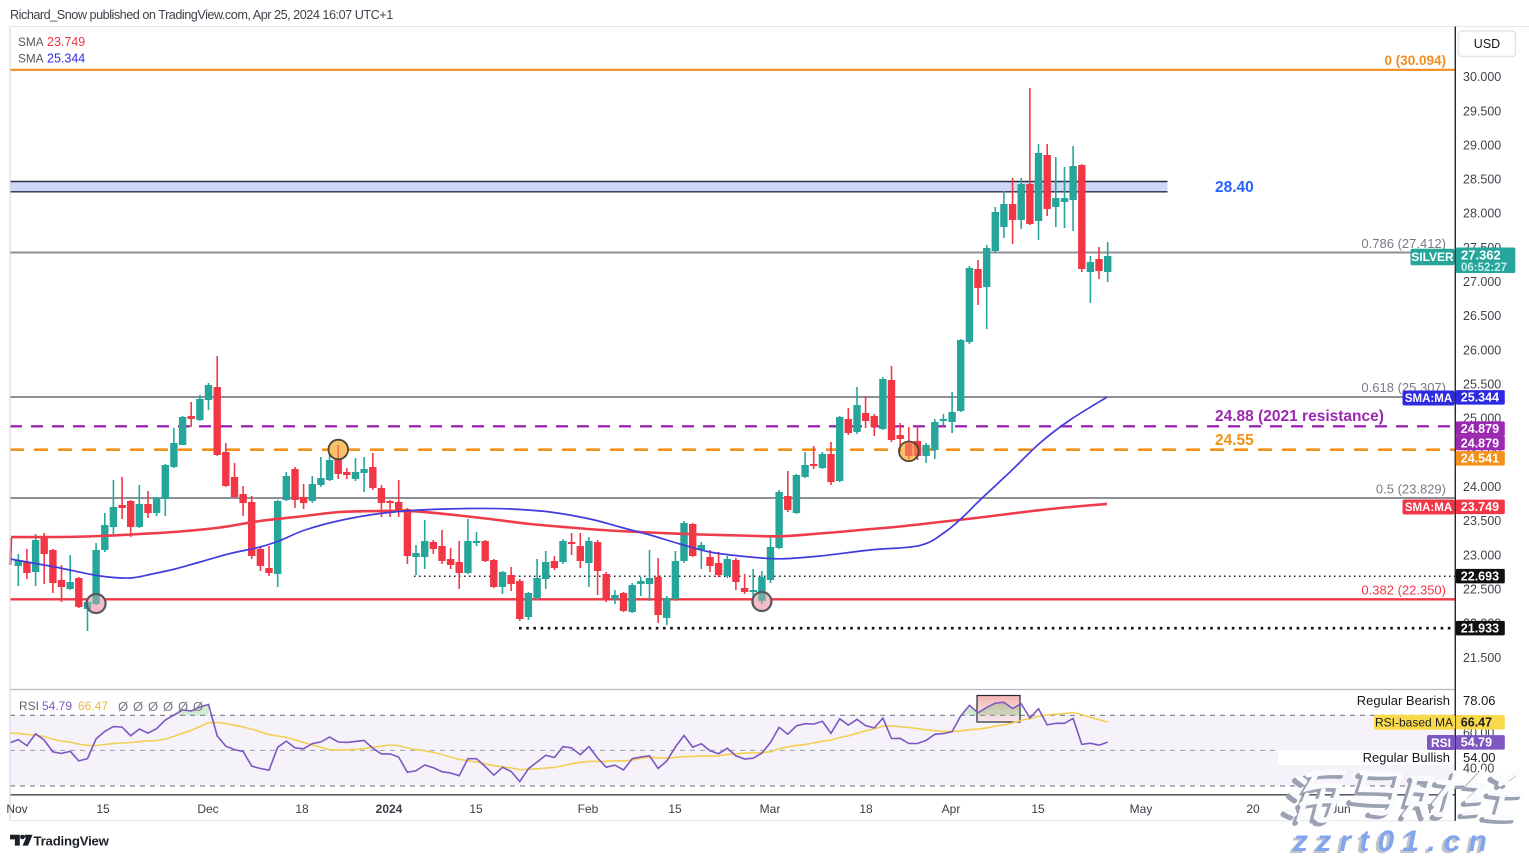  Describe the element at coordinates (1482, 145) in the screenshot. I see `svg-text: 29.000` at that location.